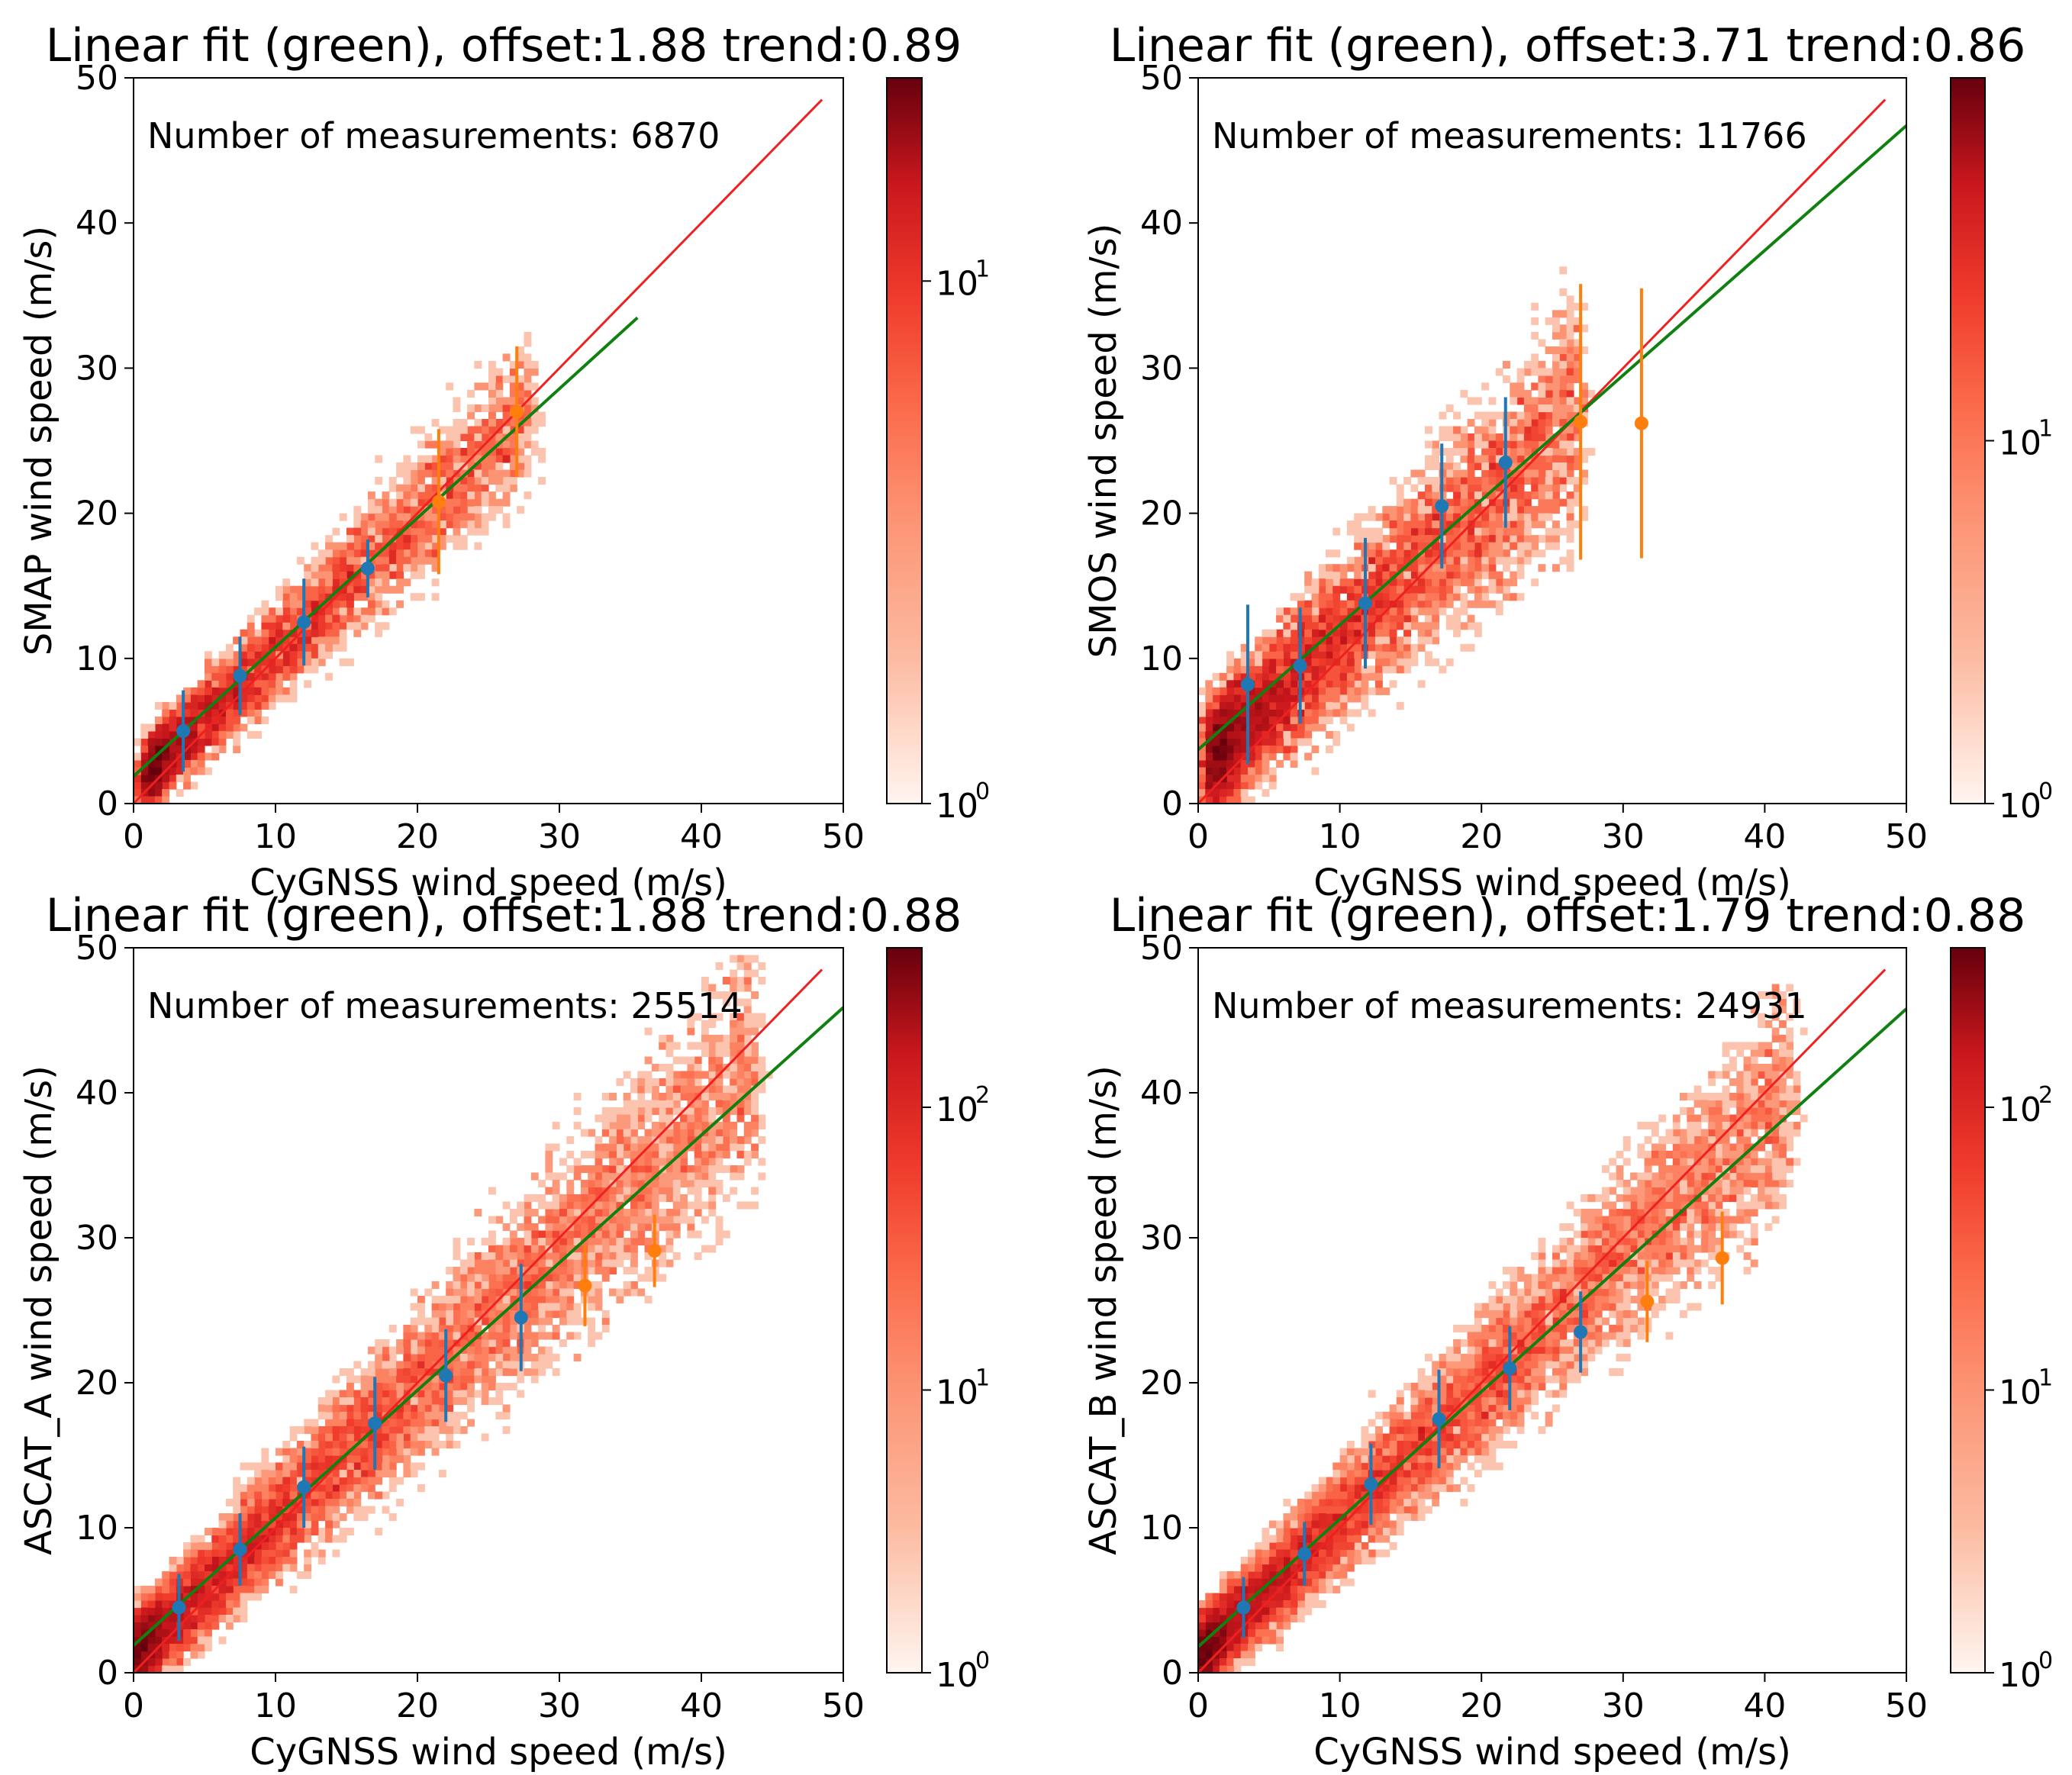  Describe the element at coordinates (304, 1487) in the screenshot. I see `bin-mean-point` at that location.